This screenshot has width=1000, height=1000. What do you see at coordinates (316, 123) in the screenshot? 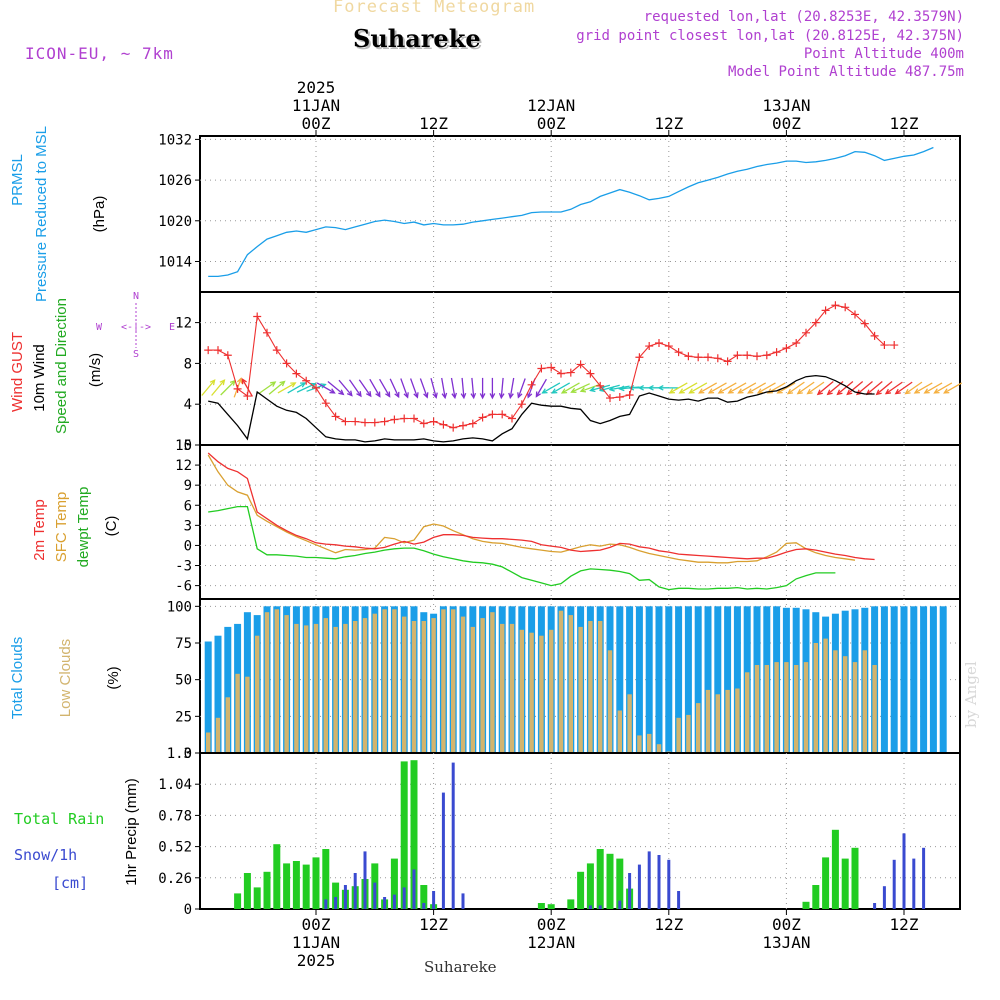
I see `top-time-label: 00Z` at bounding box center [316, 123].